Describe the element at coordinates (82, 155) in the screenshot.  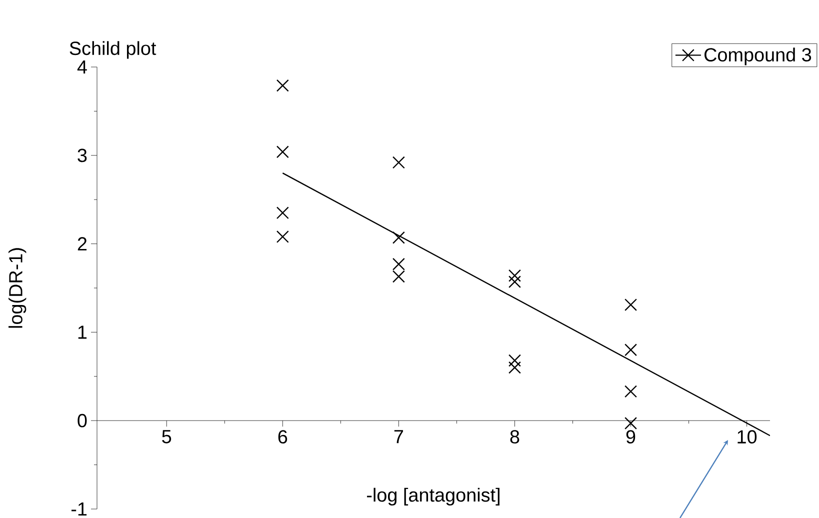
I see `y-tick-label: 3` at that location.